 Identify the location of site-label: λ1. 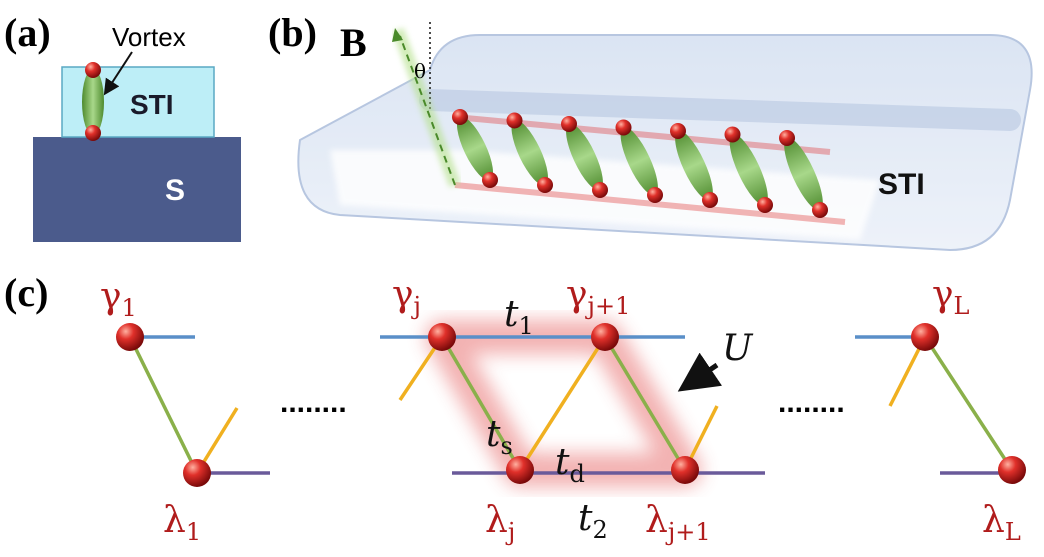
(182, 523).